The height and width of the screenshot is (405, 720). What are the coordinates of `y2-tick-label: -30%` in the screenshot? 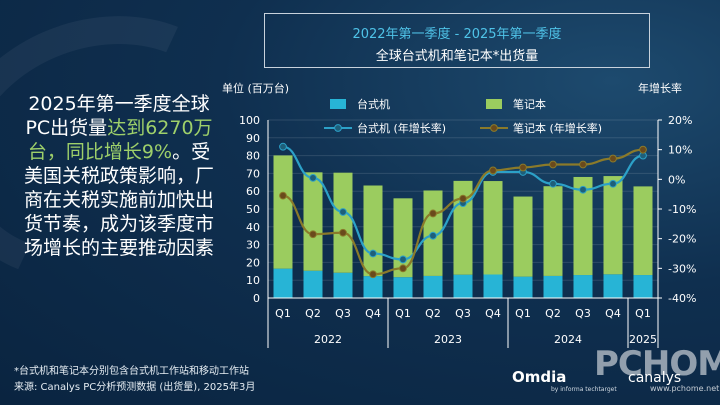 It's located at (682, 268).